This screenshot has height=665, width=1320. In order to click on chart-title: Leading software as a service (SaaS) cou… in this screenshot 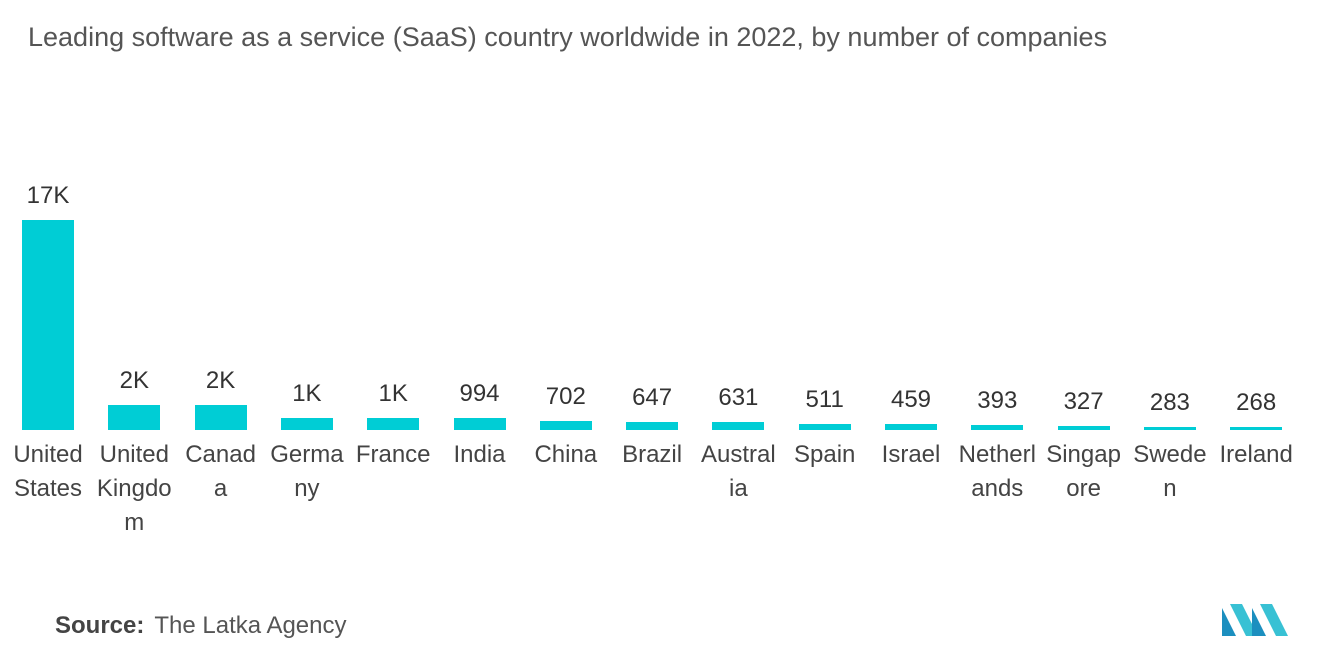, I will do `click(568, 37)`.